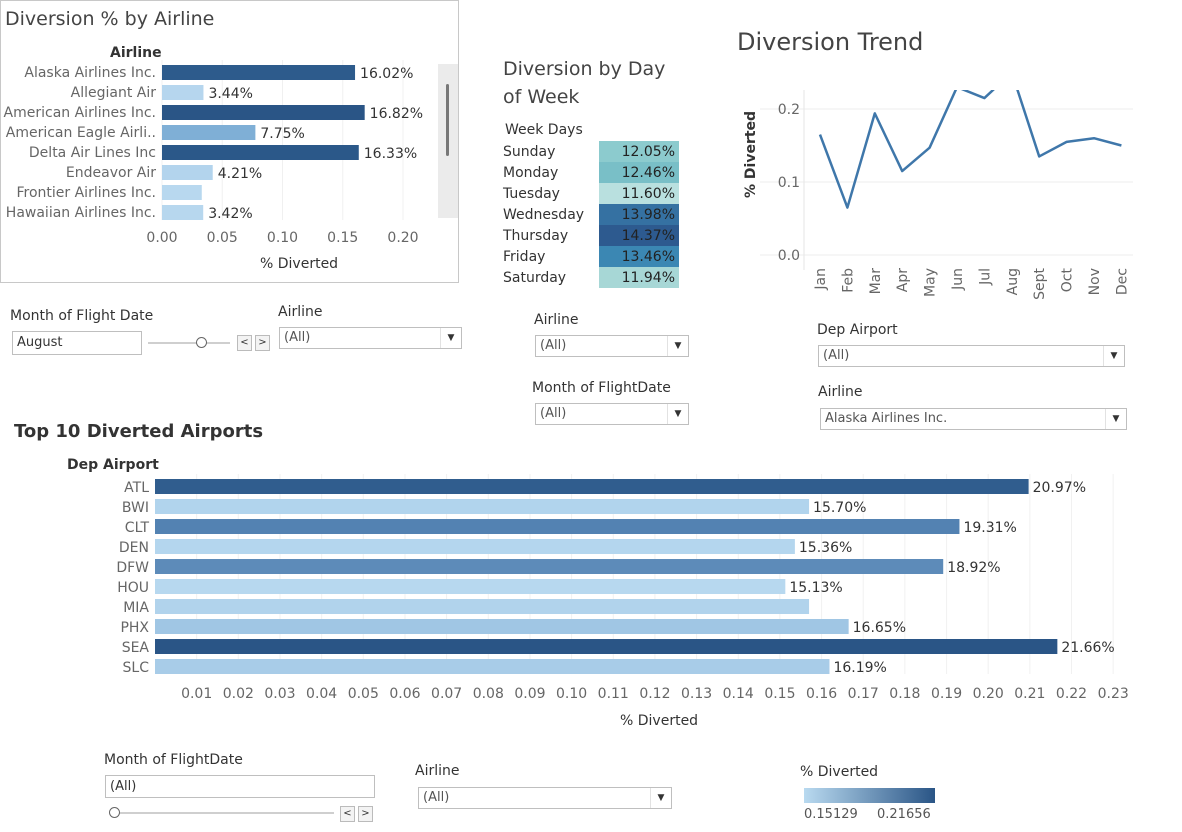  What do you see at coordinates (396, 114) in the screenshot?
I see `airline-value-label: 16.82%` at bounding box center [396, 114].